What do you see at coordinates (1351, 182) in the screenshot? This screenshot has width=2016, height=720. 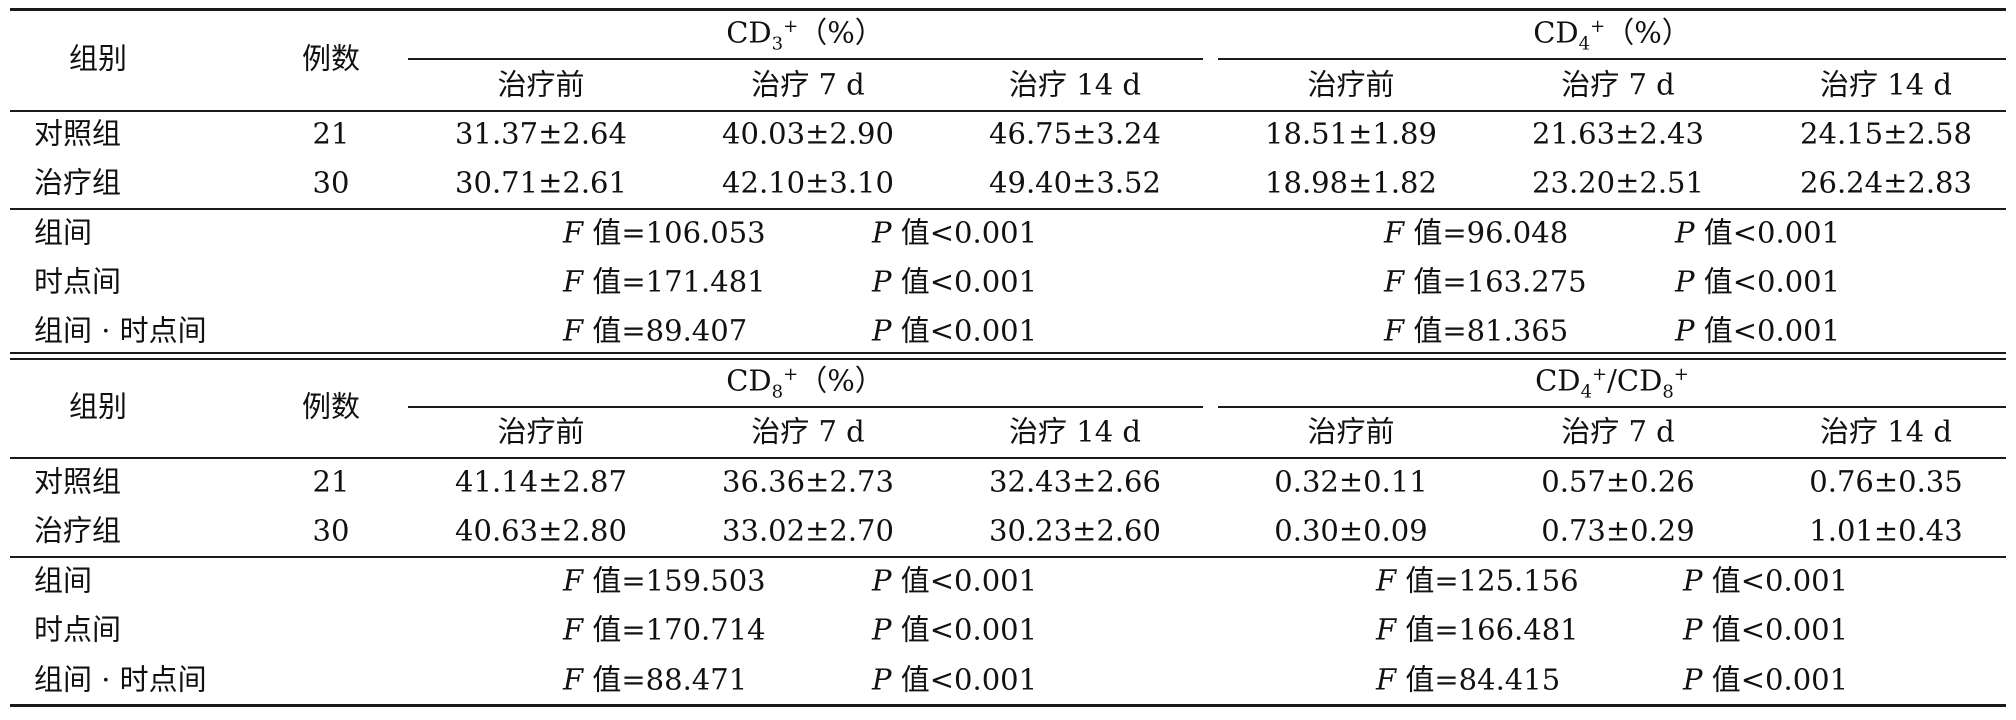 I see `cell: 18.98±1.82` at bounding box center [1351, 182].